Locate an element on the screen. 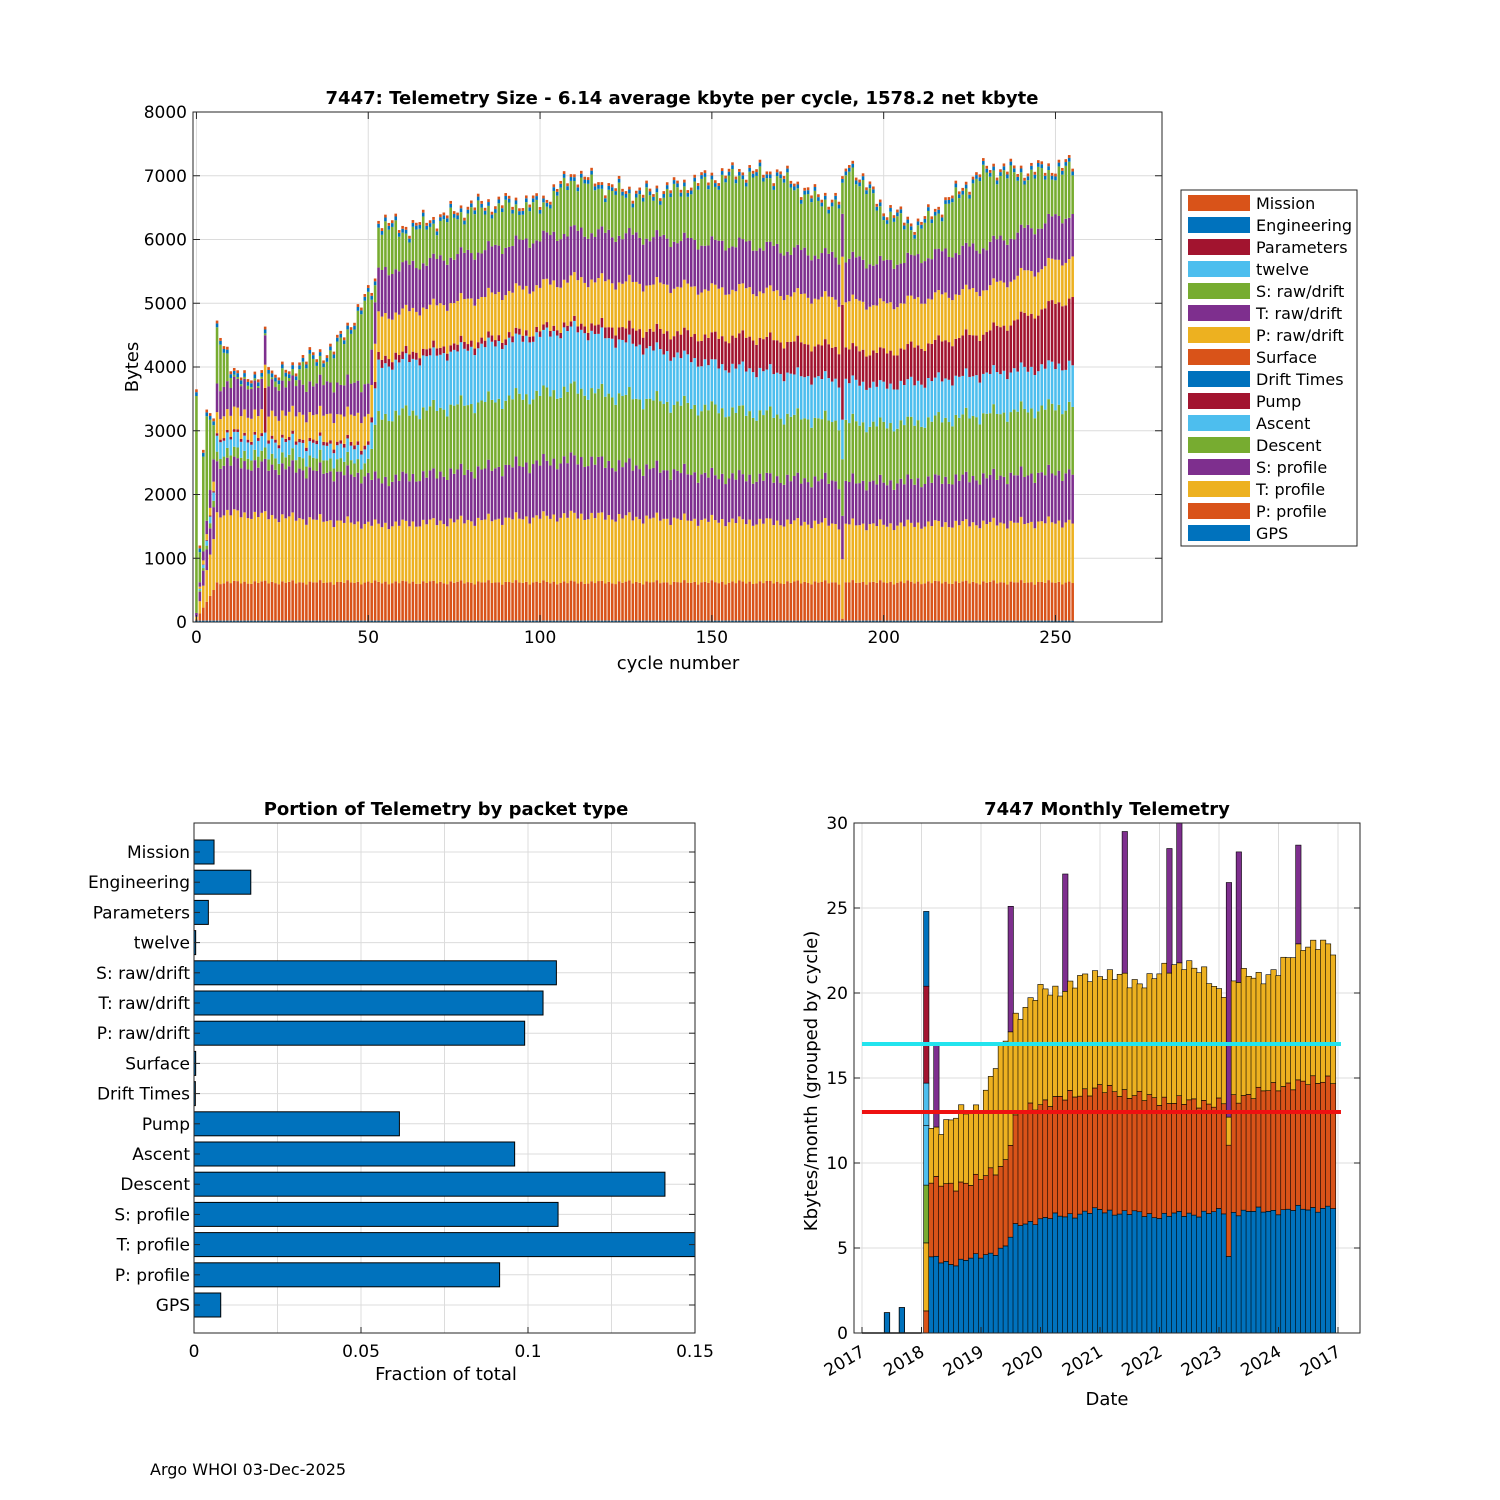 The image size is (1500, 1500). month-bar-spike is located at coordinates (1179, 893).